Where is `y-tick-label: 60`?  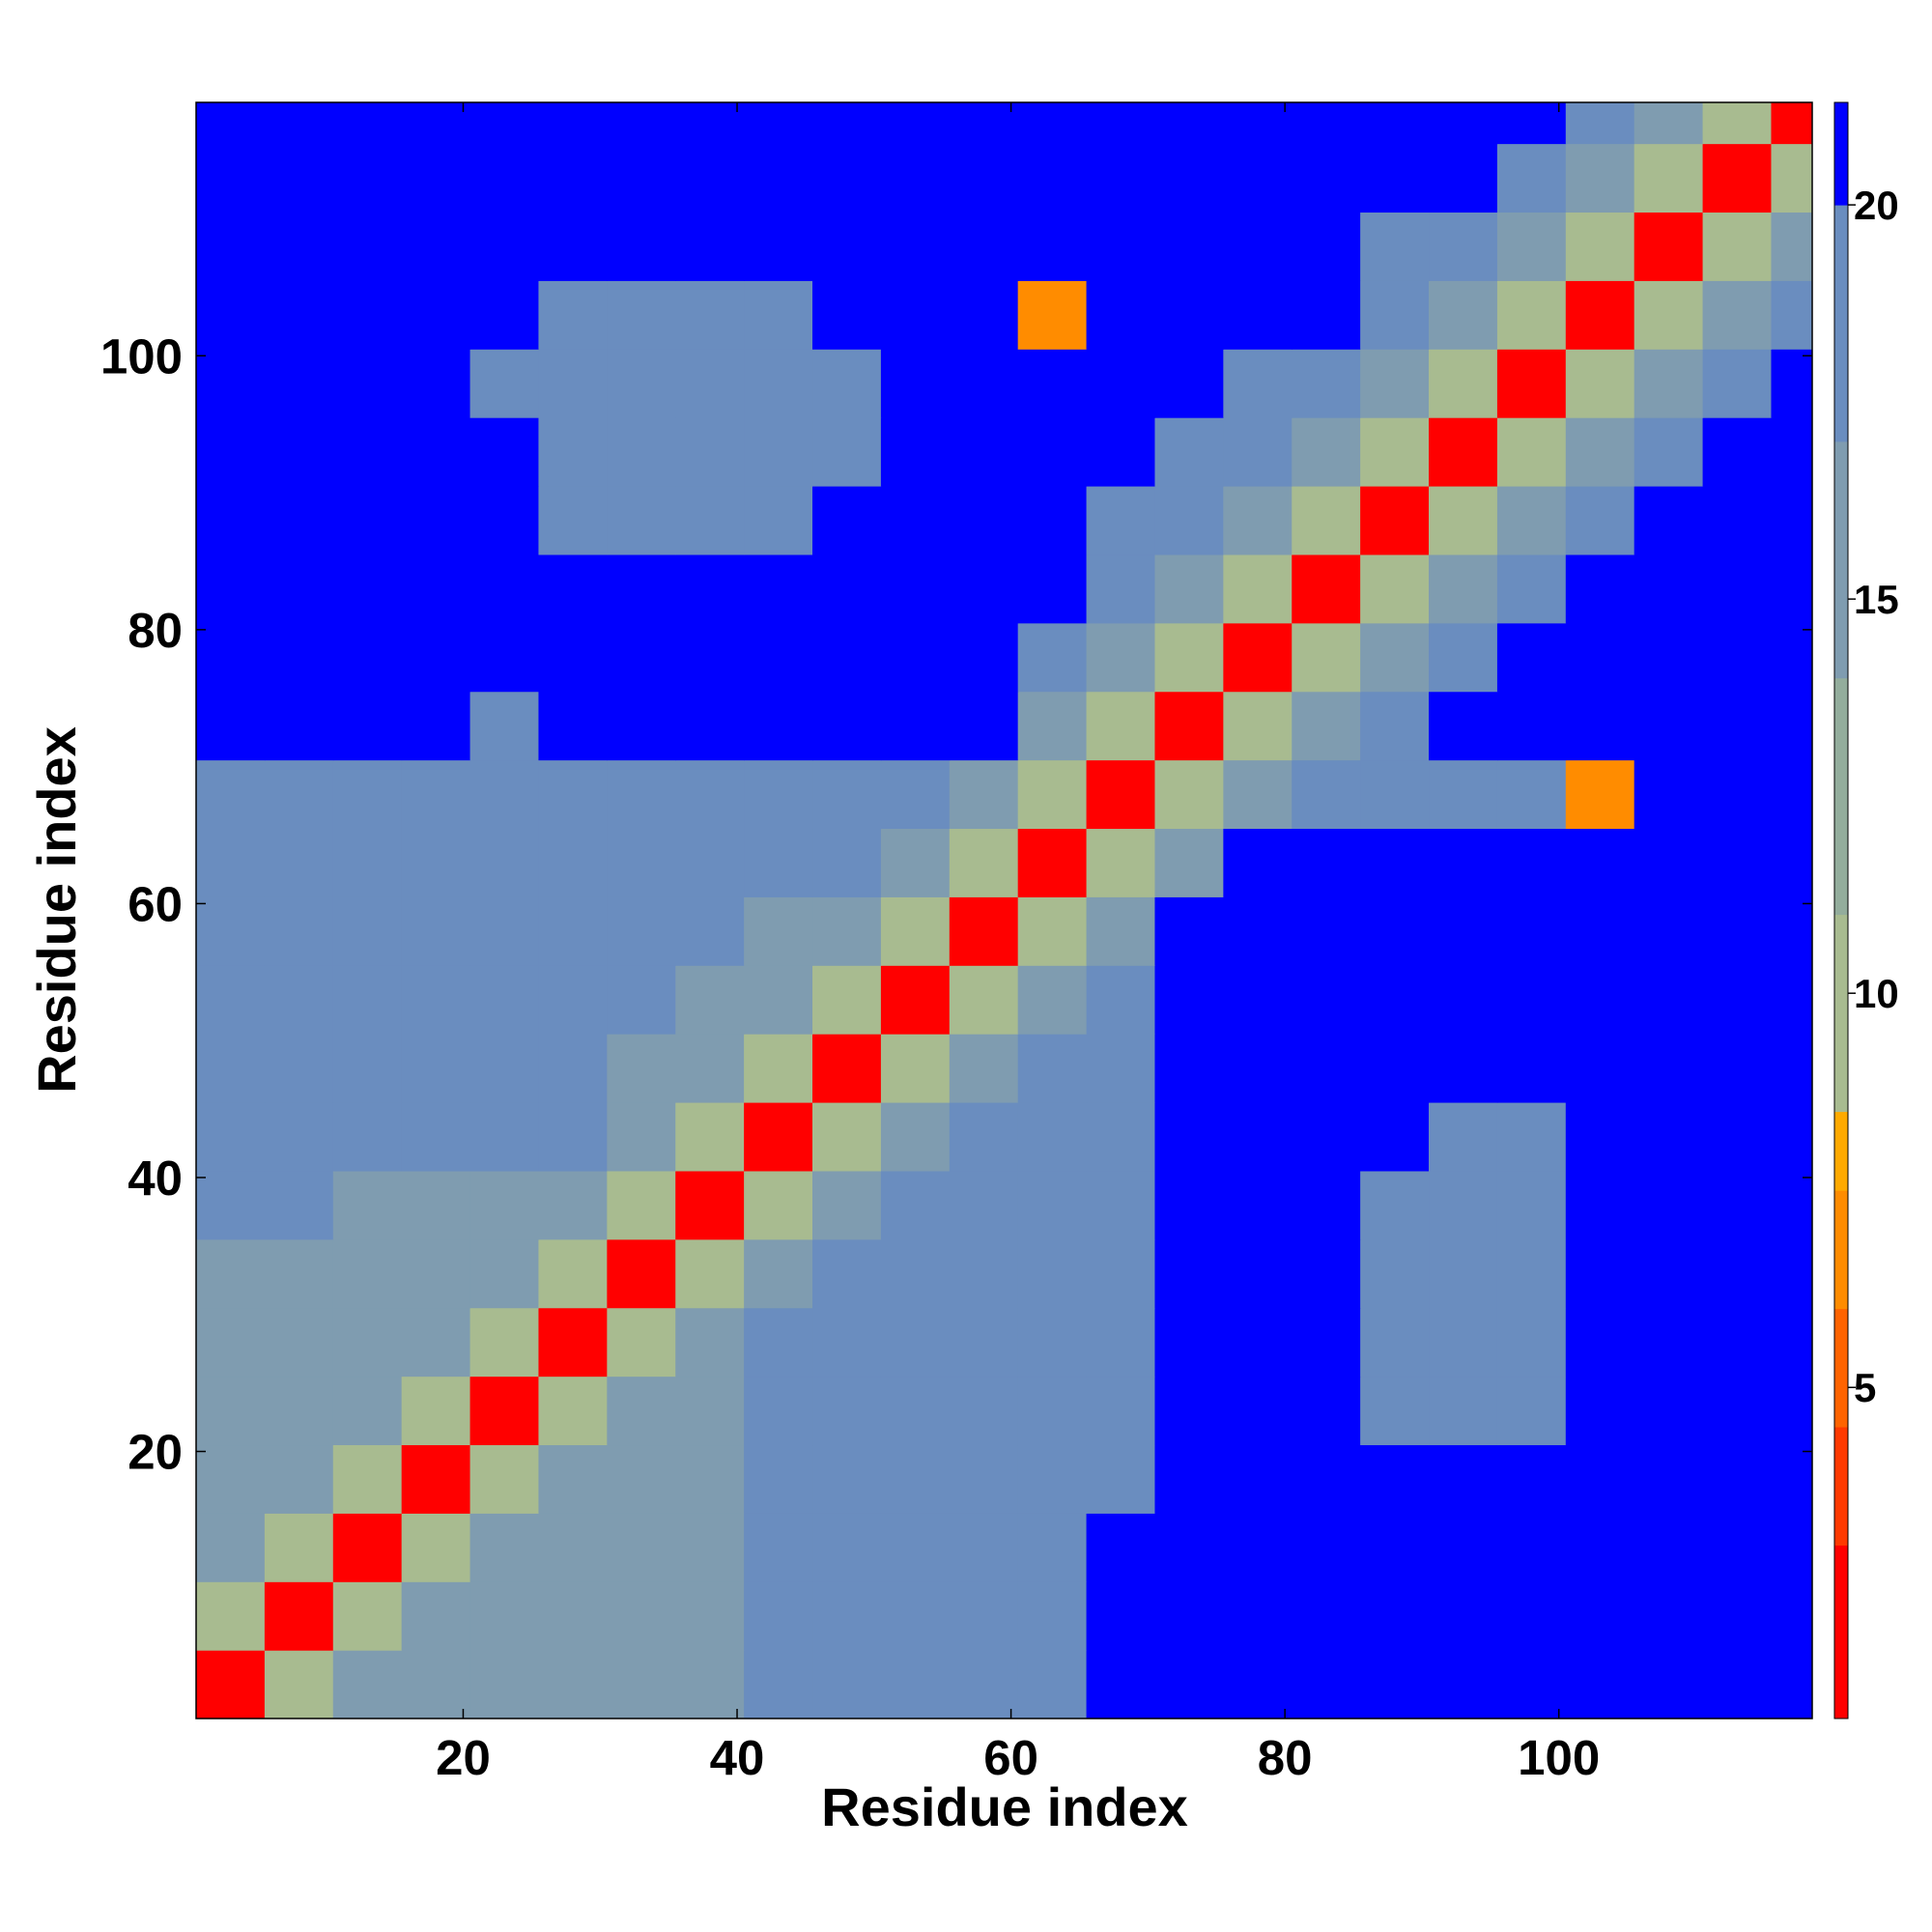 y-tick-label: 60 is located at coordinates (155, 903).